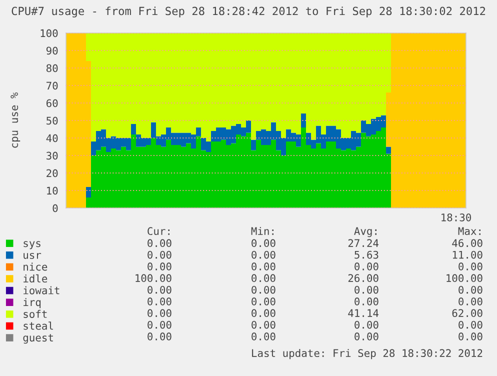 This screenshot has height=376, width=497. Describe the element at coordinates (467, 254) in the screenshot. I see `text: 11.00` at that location.